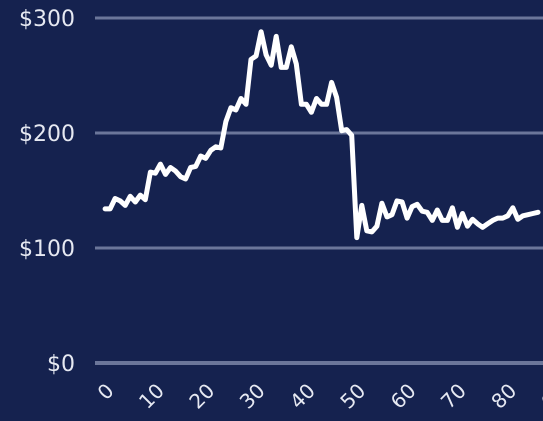  I want to click on x-tick-label: 70, so click(453, 396).